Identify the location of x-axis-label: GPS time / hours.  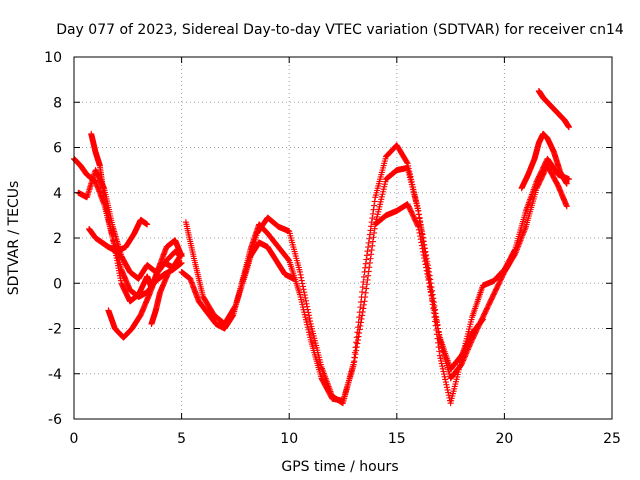
(339, 467).